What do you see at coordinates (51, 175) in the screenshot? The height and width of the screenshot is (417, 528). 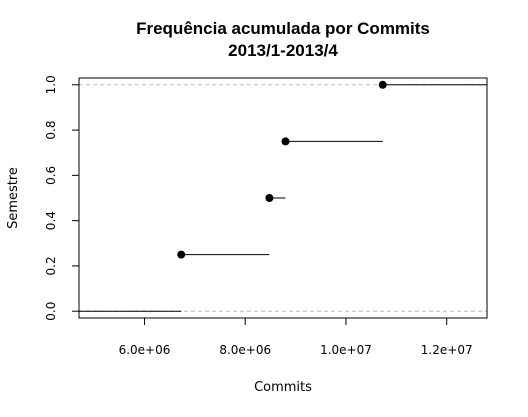 I see `y-tick-label: 0.6` at bounding box center [51, 175].